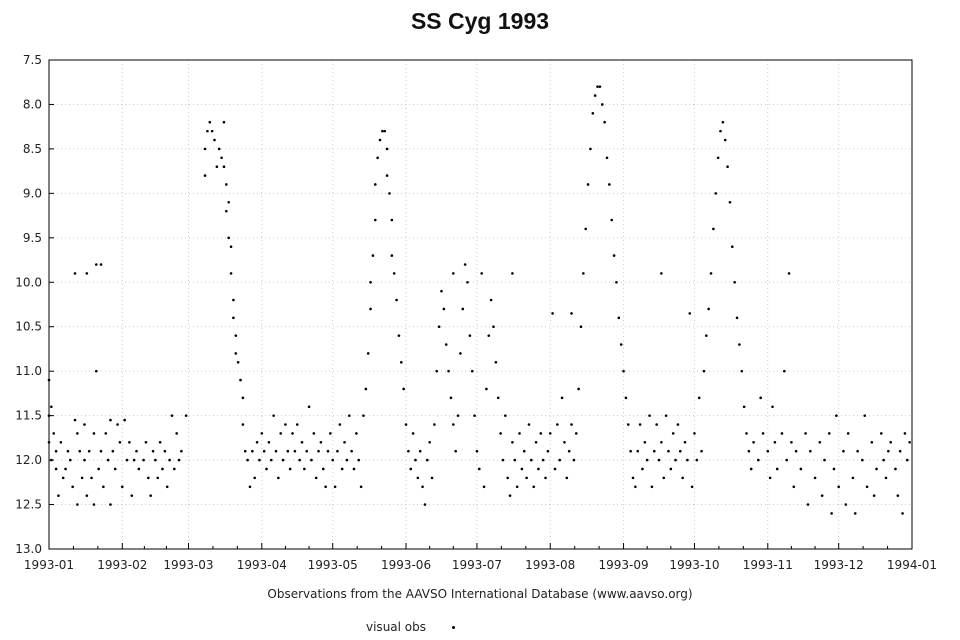  What do you see at coordinates (28, 416) in the screenshot?
I see `y-tick-label: 11.5` at bounding box center [28, 416].